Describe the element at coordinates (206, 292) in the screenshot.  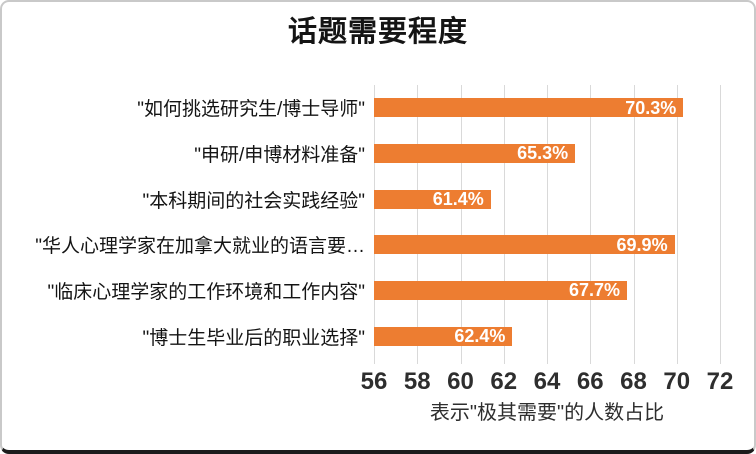
I see `category-label: "临床心理学家的工作环境和工作内容"` at that location.